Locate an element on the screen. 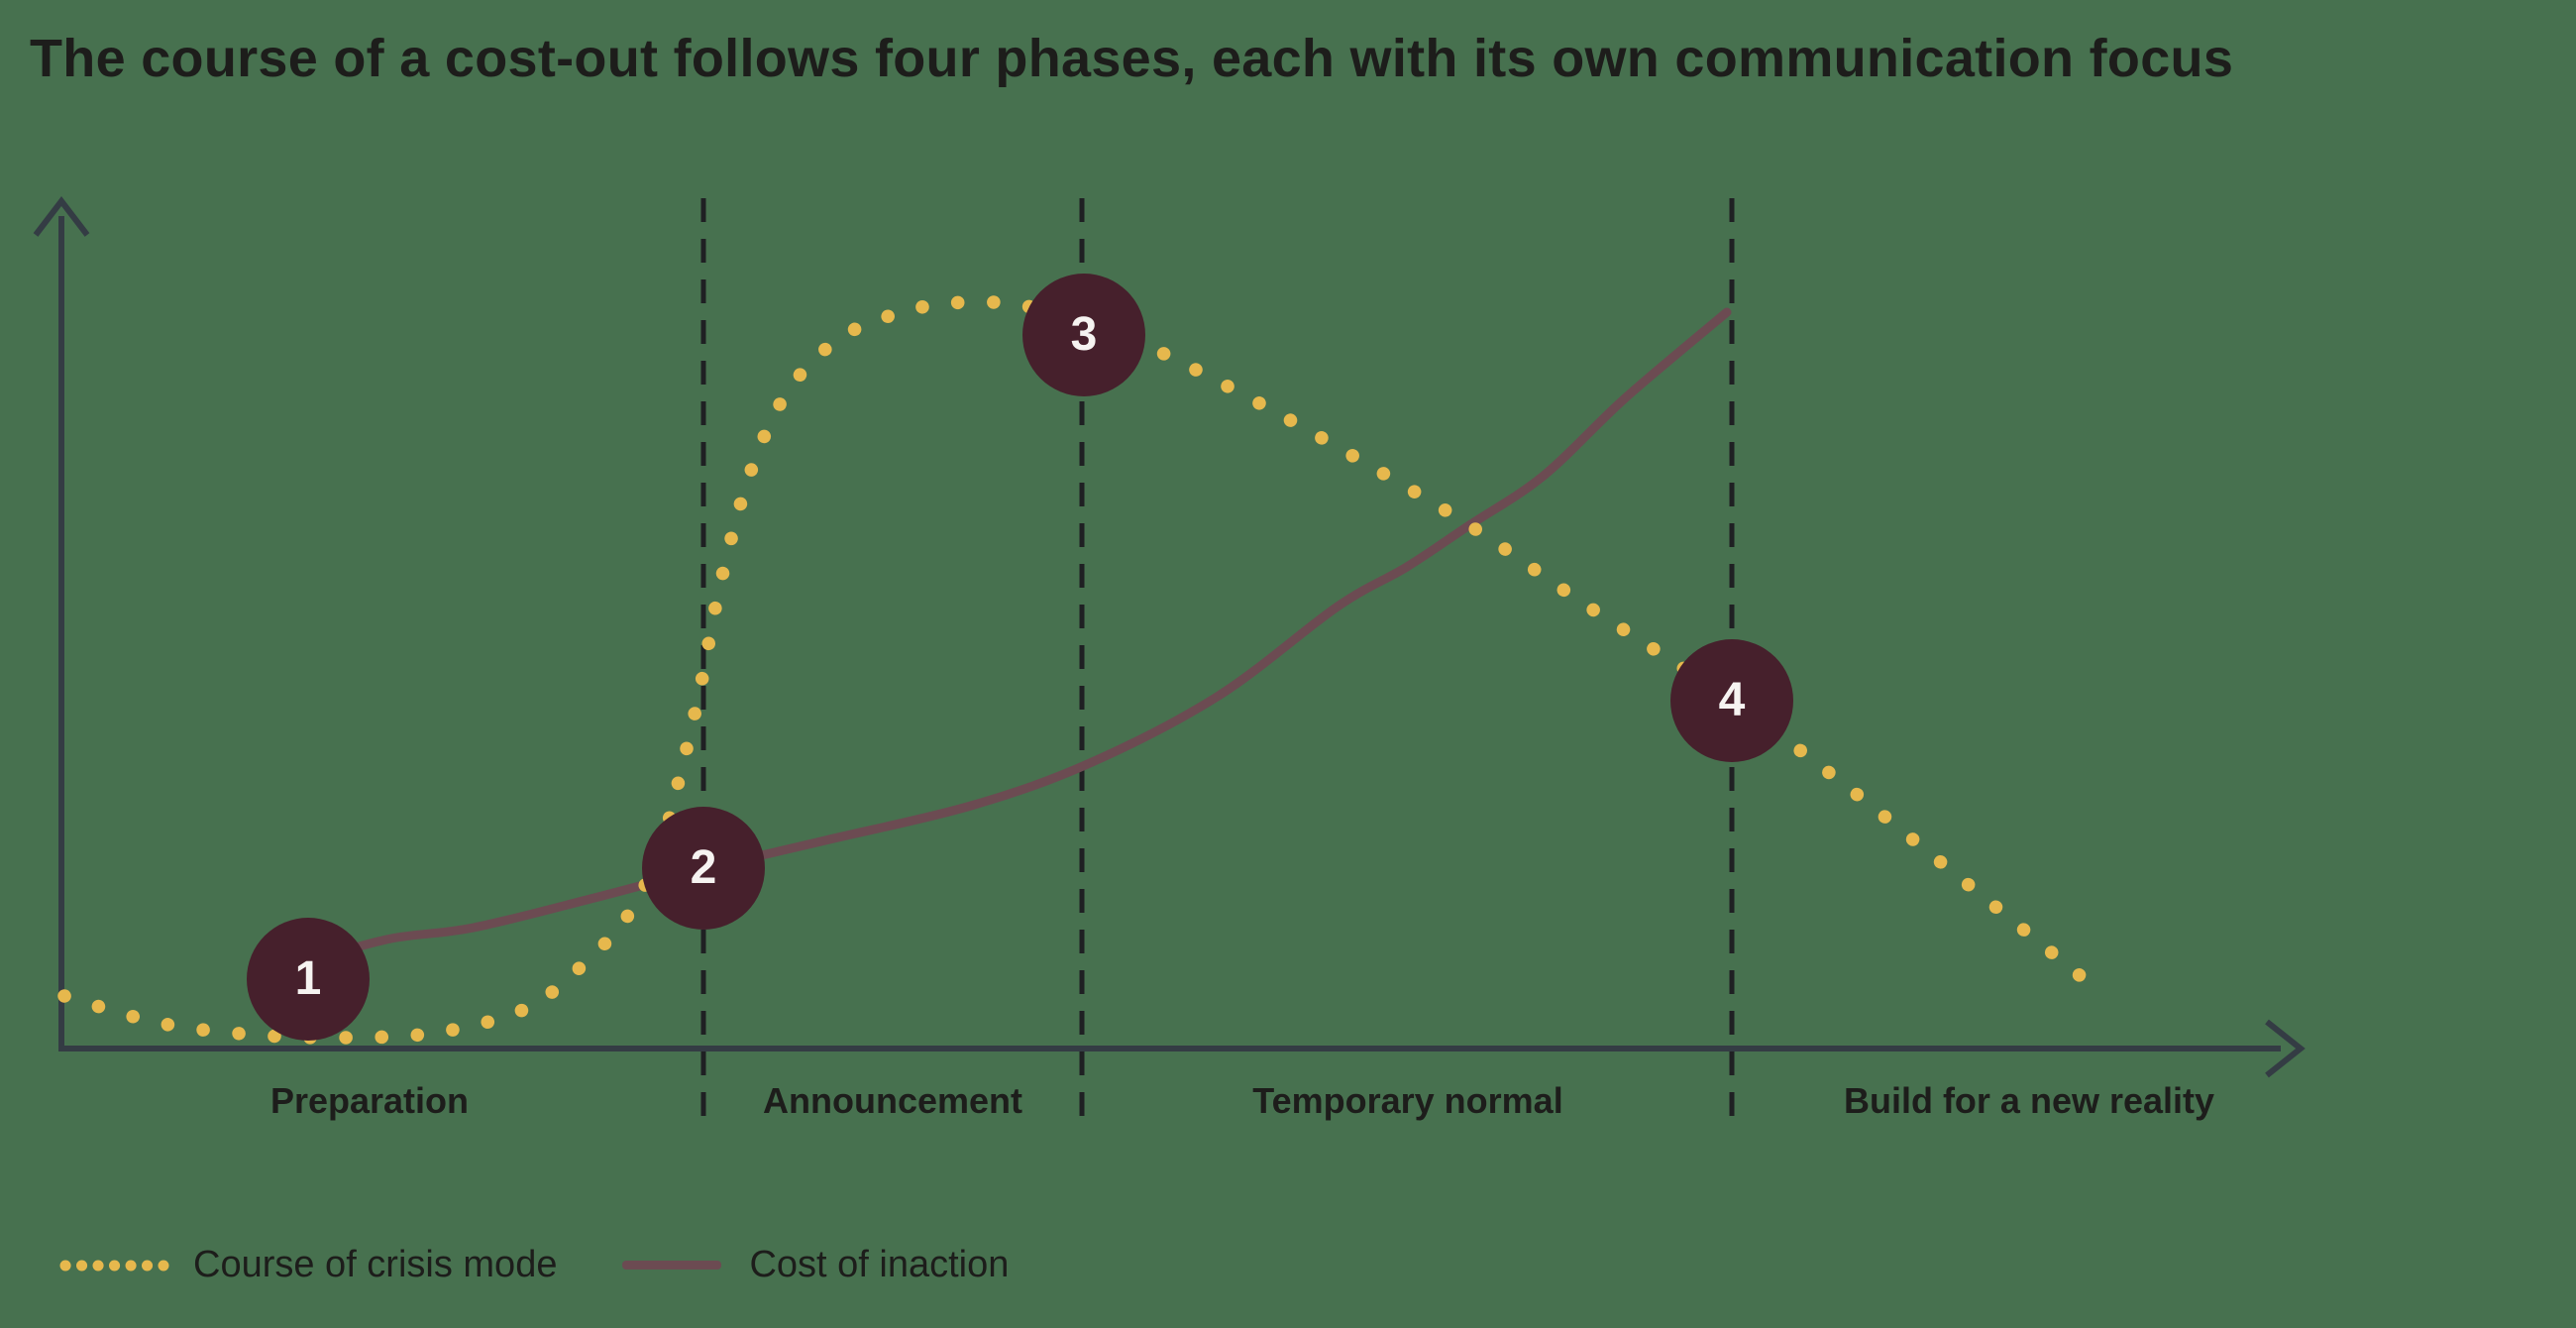 The image size is (2576, 1328). phase-marker-4: 4 is located at coordinates (1731, 700).